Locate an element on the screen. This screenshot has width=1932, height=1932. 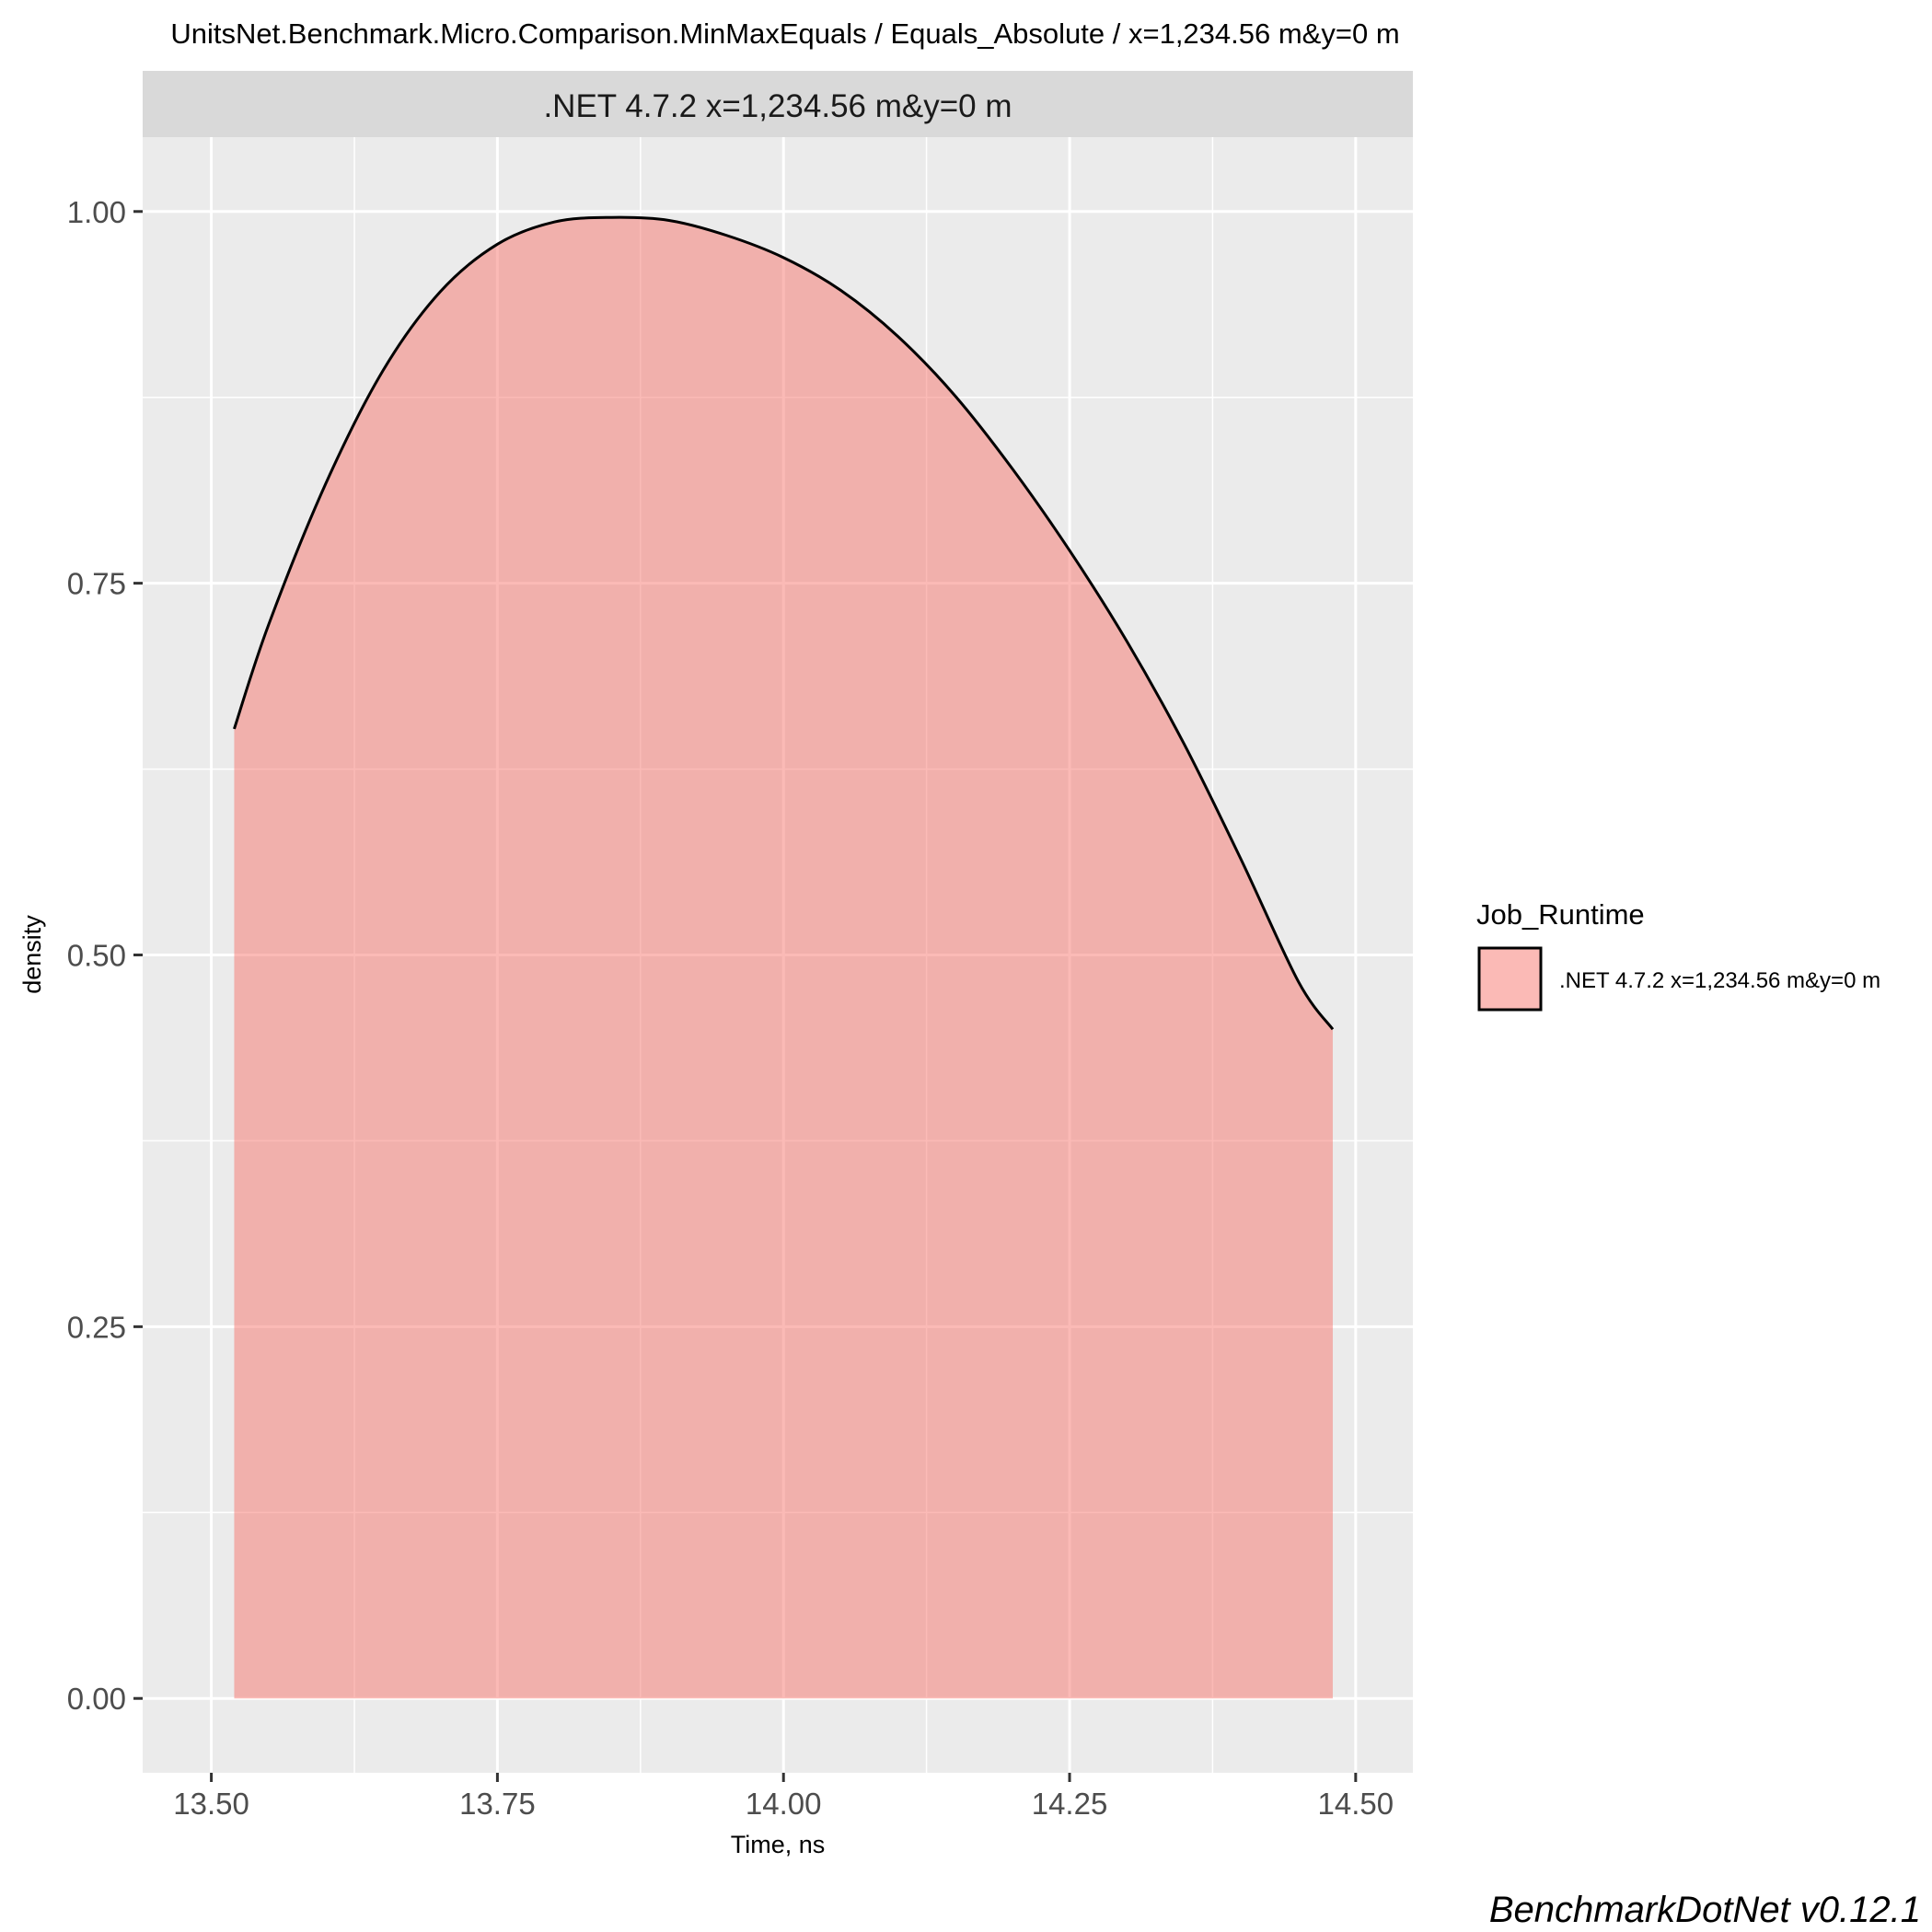
x-tick-label: 13.75 is located at coordinates (498, 1804).